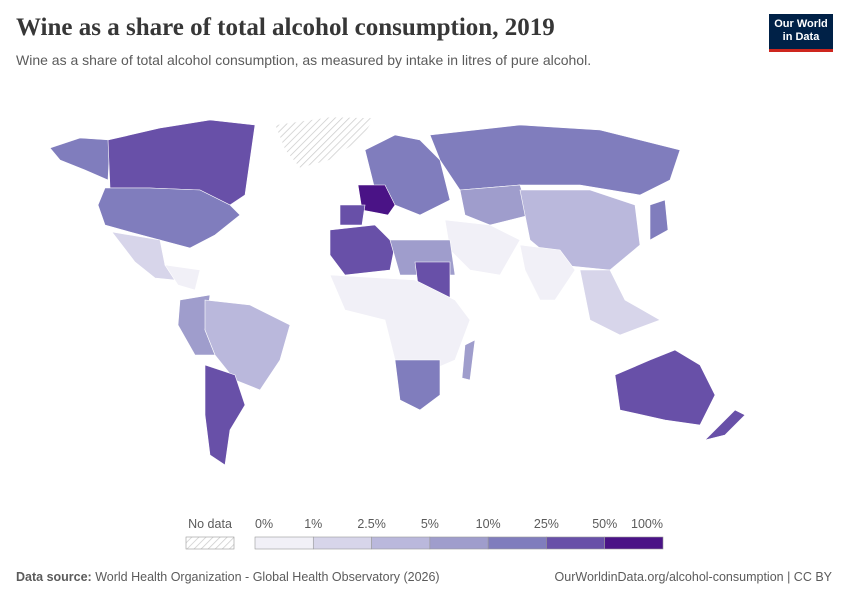  Describe the element at coordinates (80, 159) in the screenshot. I see `alaska` at that location.